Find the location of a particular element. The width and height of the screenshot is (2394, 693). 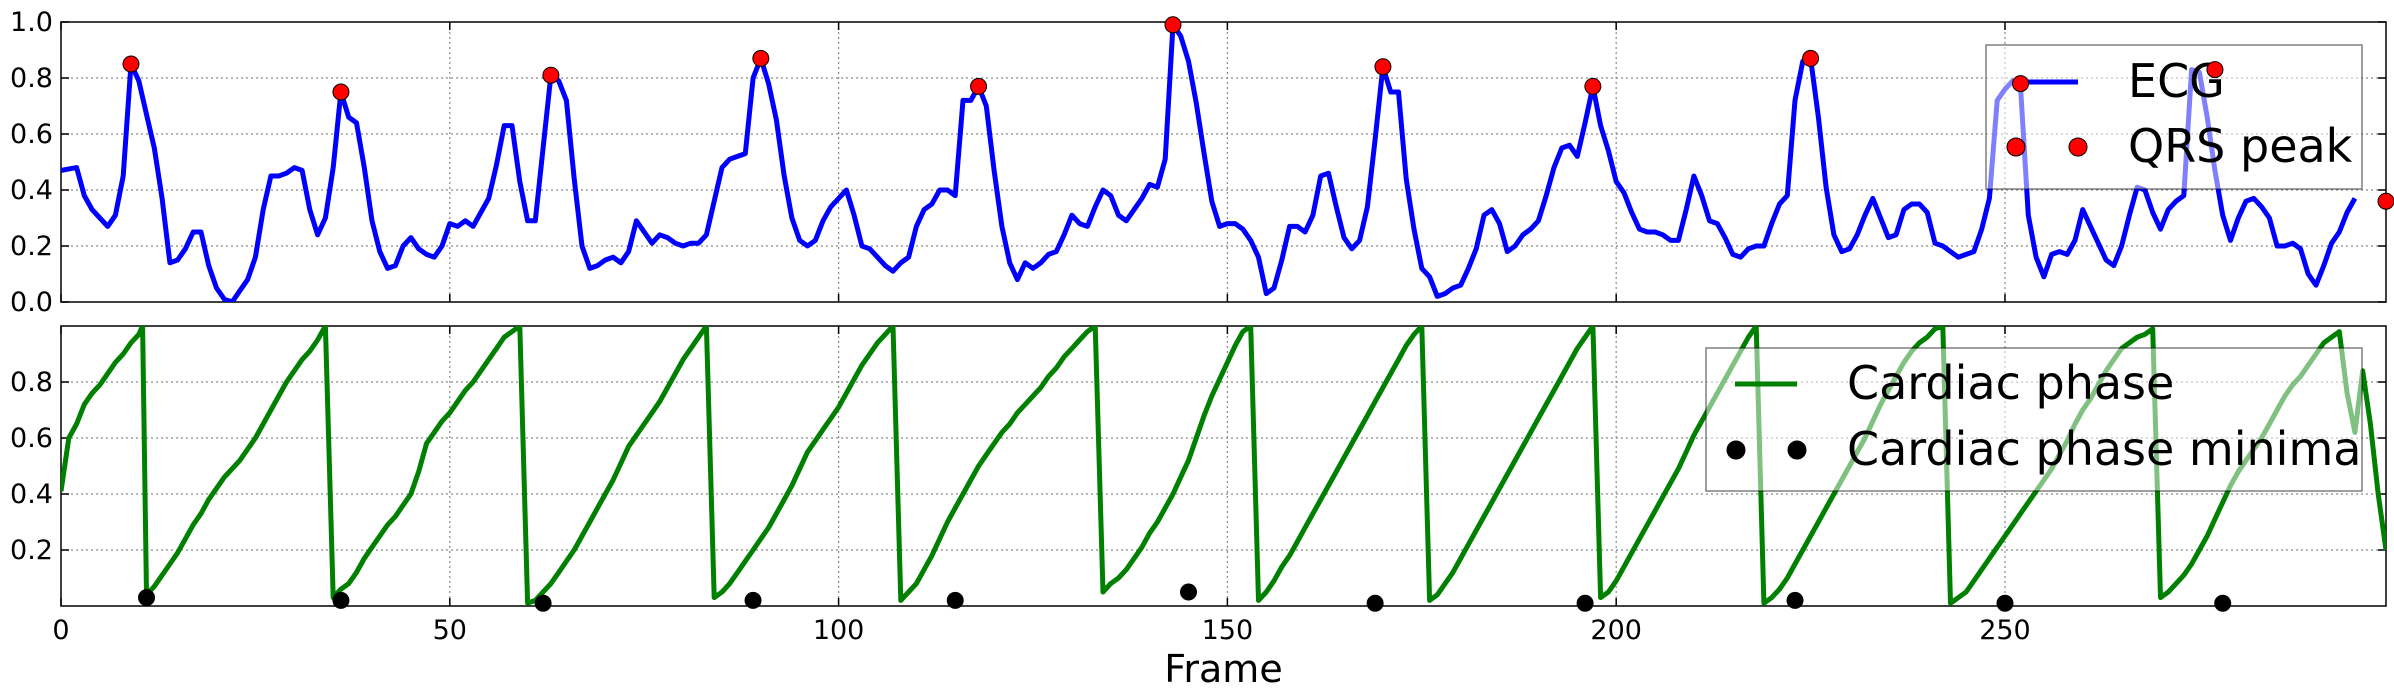

x-tick-label: 0 is located at coordinates (60, 630).